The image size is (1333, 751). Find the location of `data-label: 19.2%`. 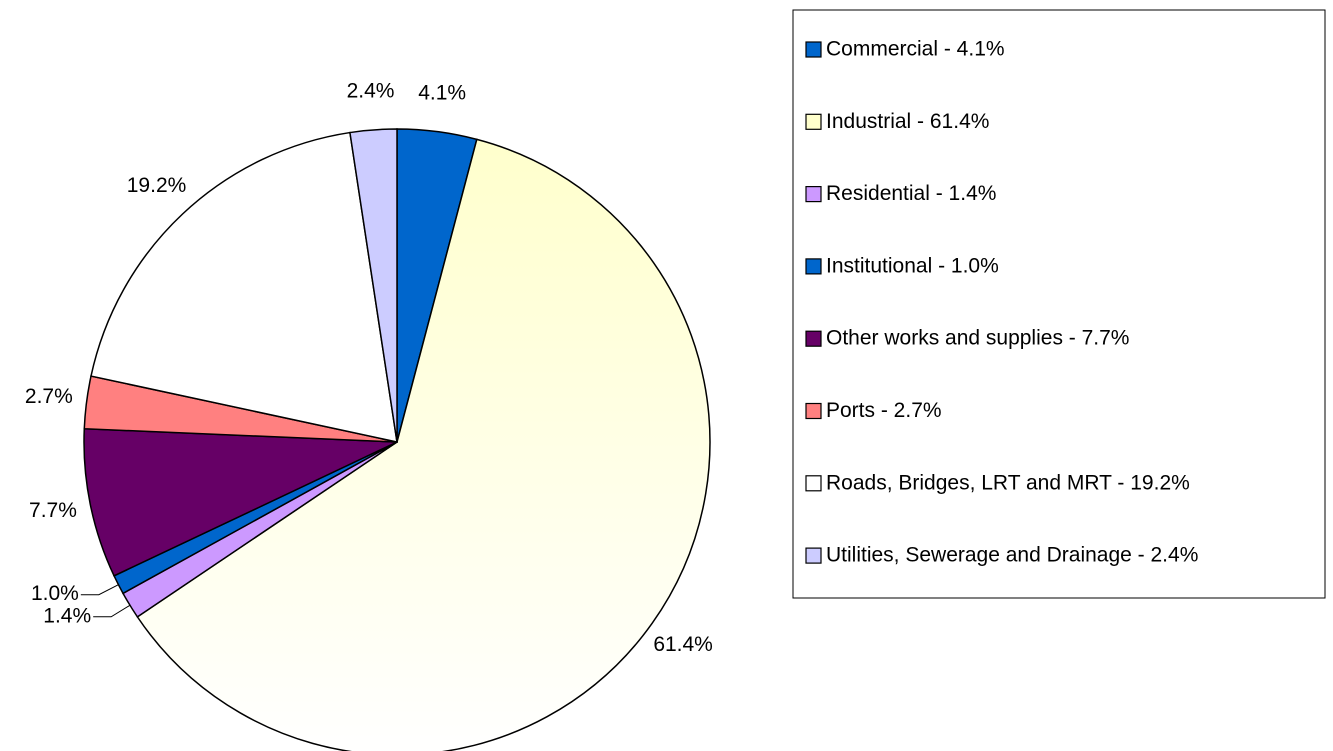

data-label: 19.2% is located at coordinates (157, 185).